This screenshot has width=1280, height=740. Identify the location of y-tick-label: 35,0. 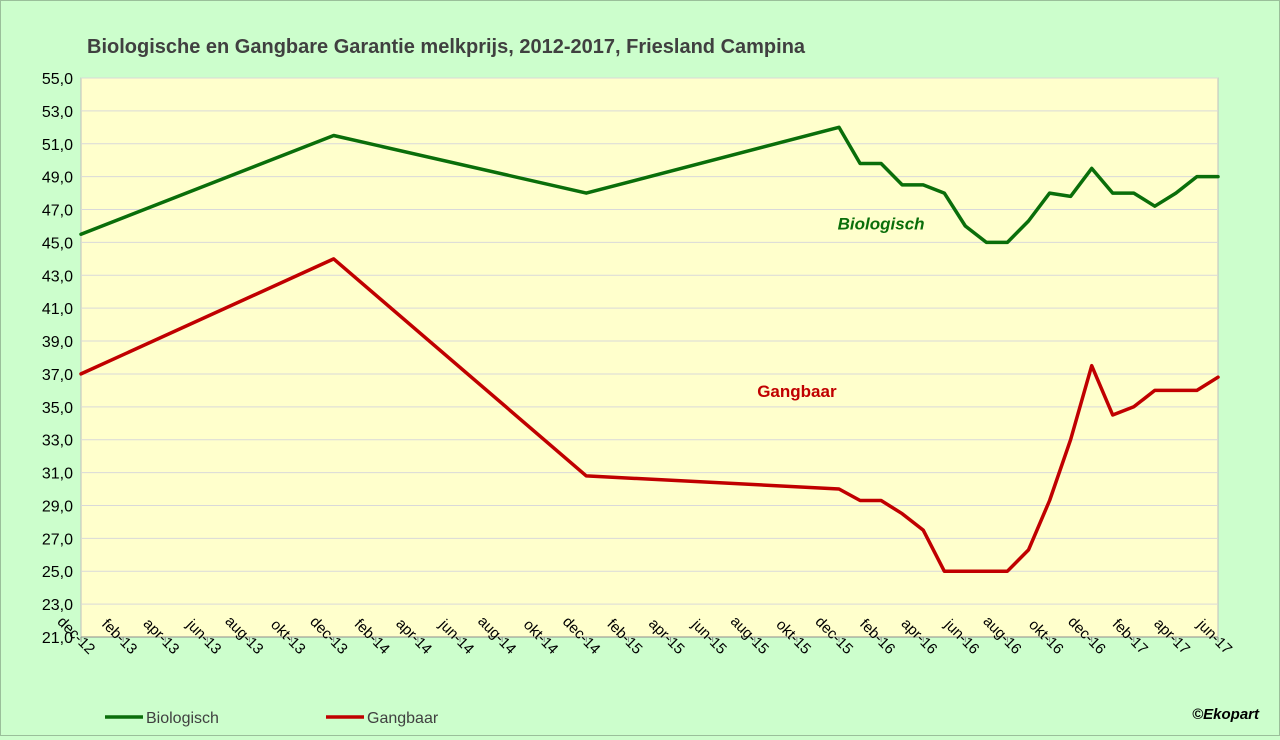
(57, 408).